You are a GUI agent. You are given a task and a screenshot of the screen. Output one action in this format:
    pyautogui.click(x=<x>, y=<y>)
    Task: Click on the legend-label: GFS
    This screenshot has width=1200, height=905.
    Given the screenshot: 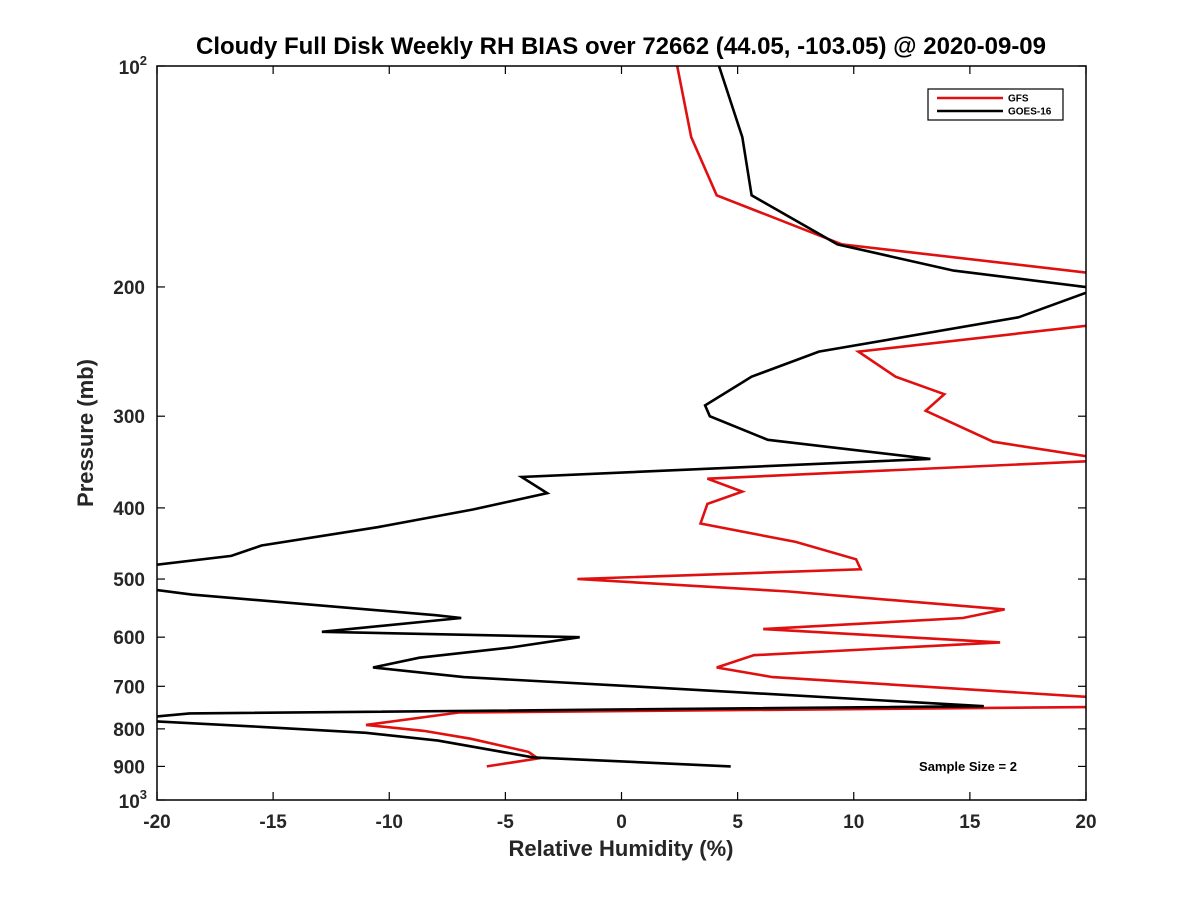 What is the action you would take?
    pyautogui.click(x=1018, y=99)
    